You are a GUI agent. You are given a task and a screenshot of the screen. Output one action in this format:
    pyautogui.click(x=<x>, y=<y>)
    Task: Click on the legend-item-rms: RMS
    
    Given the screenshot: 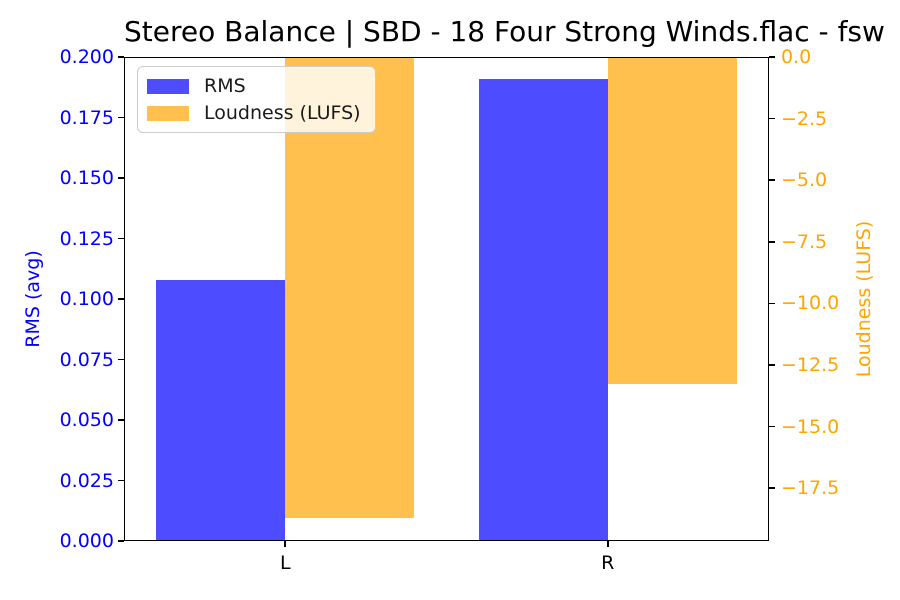 What is the action you would take?
    pyautogui.click(x=254, y=86)
    